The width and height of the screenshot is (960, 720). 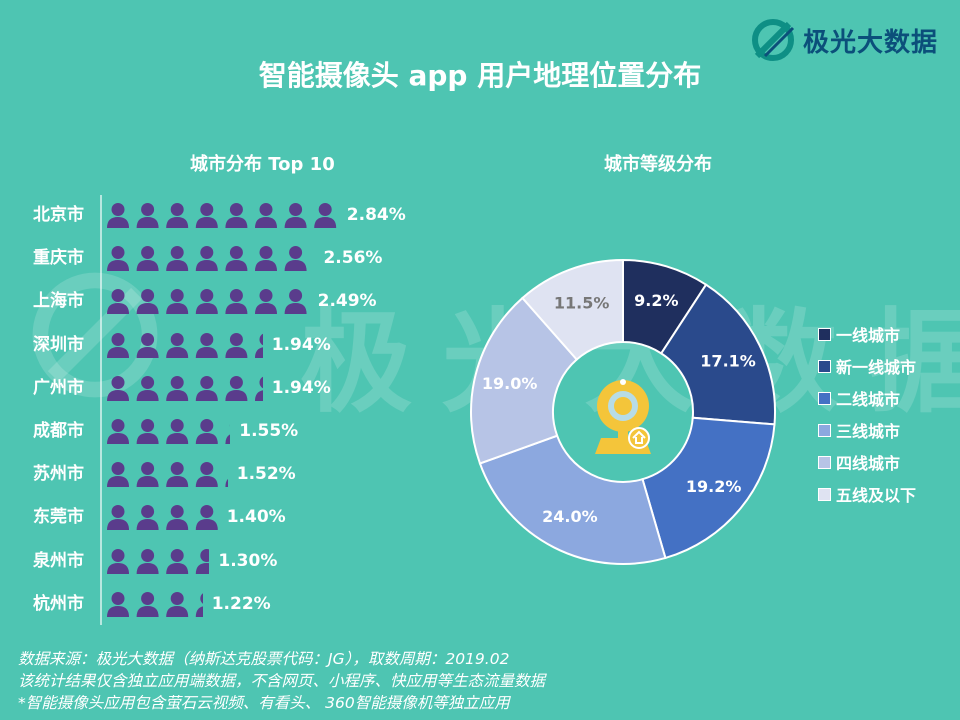 I want to click on legend-item: 新一线城市, so click(x=867, y=366).